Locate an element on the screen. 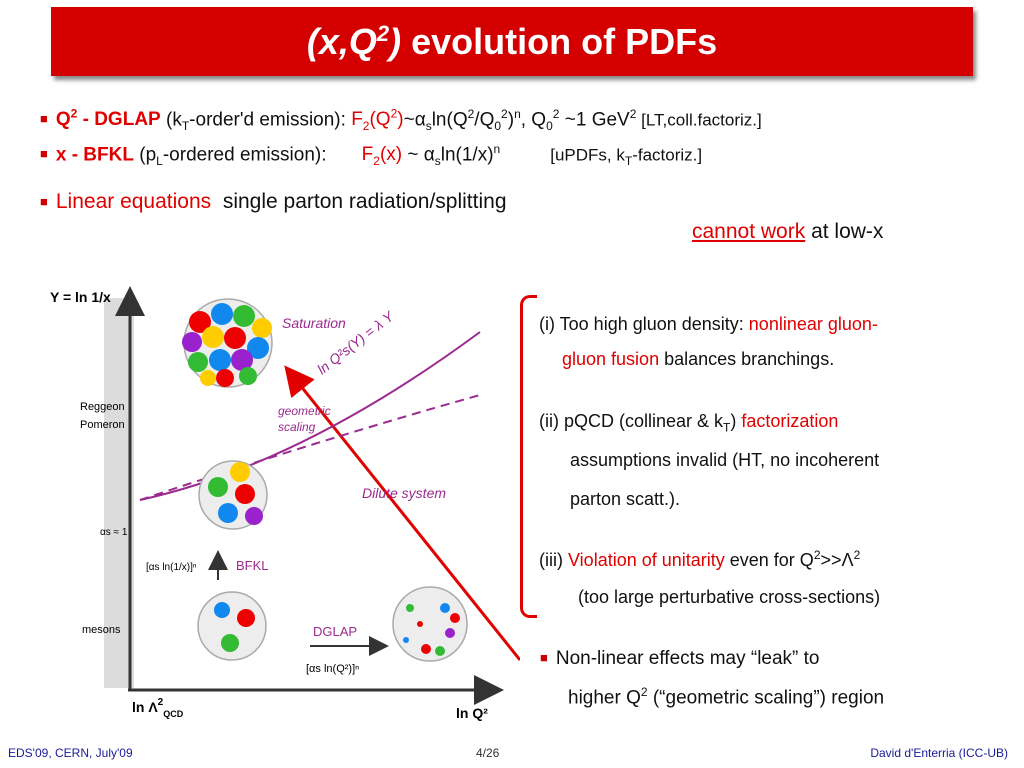 The height and width of the screenshot is (768, 1024). dglap-alpha-sub: s is located at coordinates (428, 126).